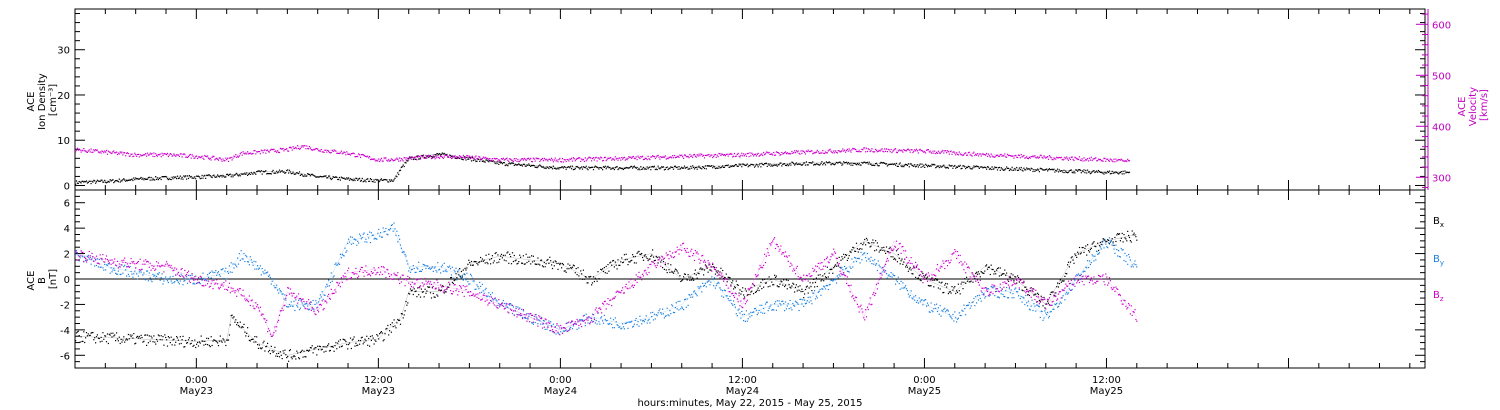  What do you see at coordinates (196, 380) in the screenshot?
I see `x-tick-label-time: 0:00` at bounding box center [196, 380].